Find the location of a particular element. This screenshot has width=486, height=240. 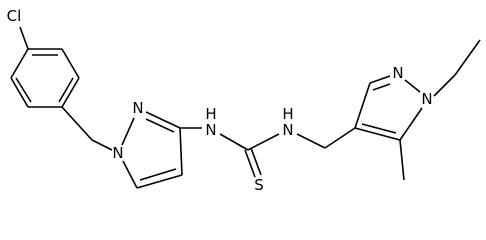

atom-label: Cl is located at coordinates (14, 16).